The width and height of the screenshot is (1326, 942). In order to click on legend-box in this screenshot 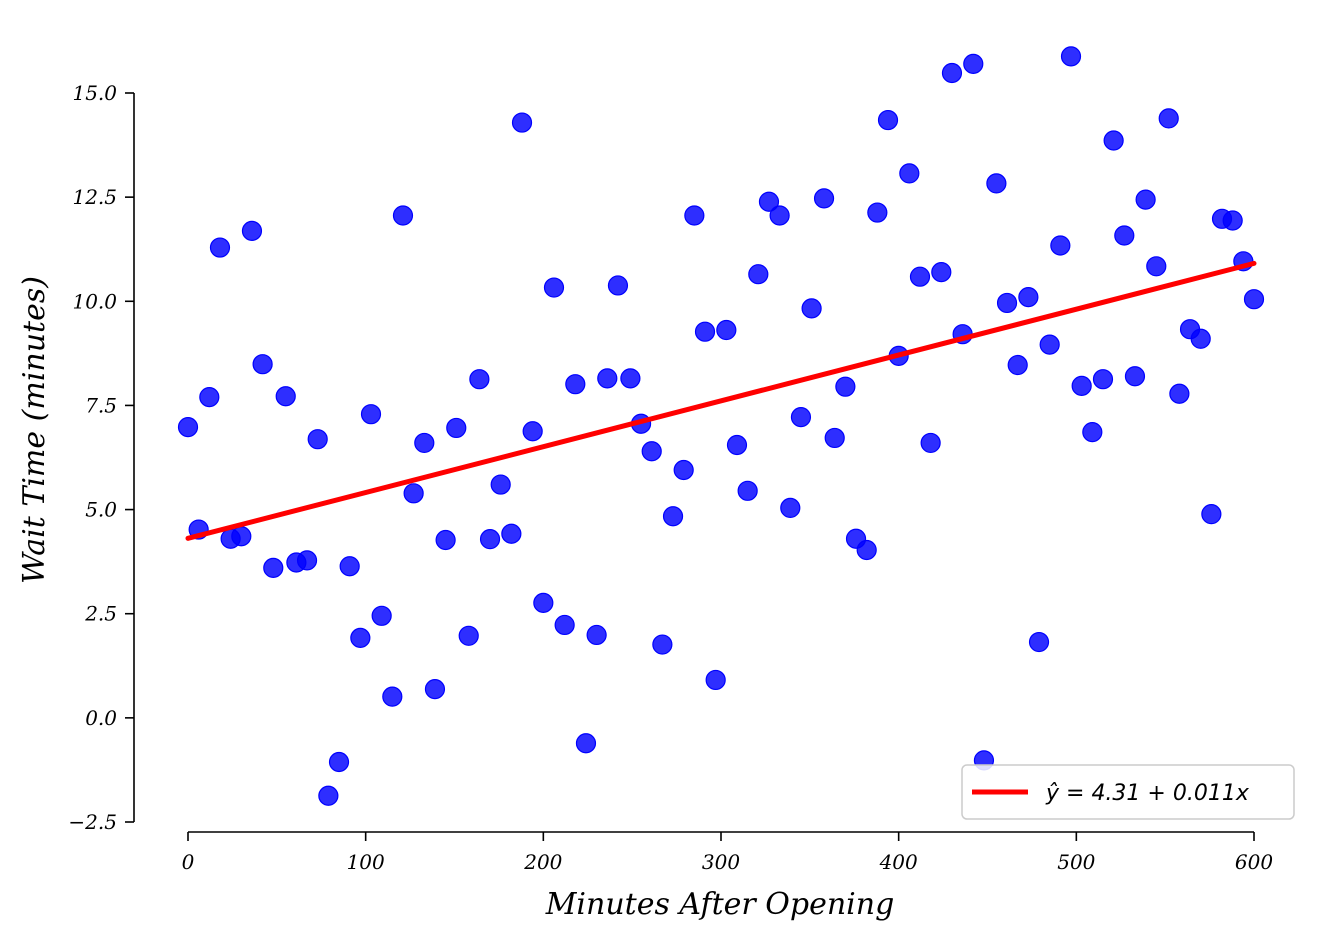, I will do `click(1128, 792)`.